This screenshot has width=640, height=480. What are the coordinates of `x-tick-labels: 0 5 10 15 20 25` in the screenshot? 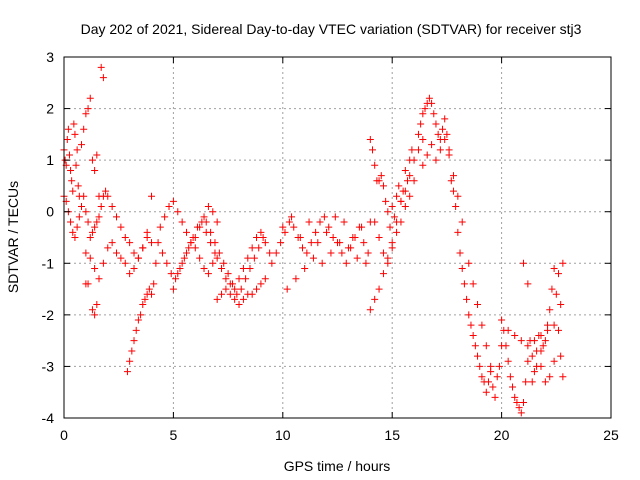 It's located at (339, 435).